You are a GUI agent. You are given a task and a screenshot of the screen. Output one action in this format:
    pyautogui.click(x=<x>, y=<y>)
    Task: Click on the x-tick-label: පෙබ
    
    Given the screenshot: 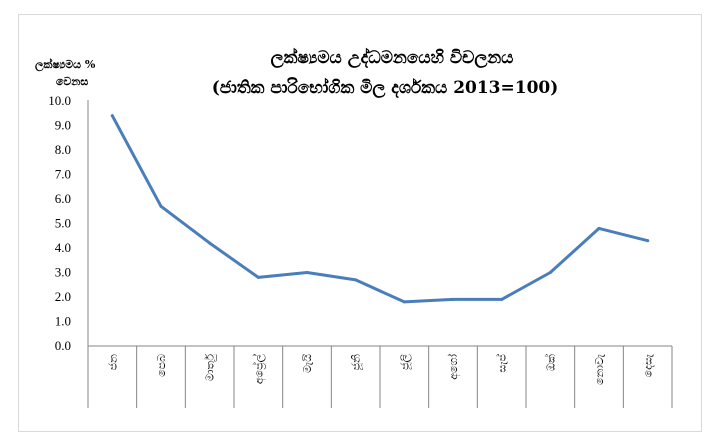 What is the action you would take?
    pyautogui.click(x=161, y=365)
    